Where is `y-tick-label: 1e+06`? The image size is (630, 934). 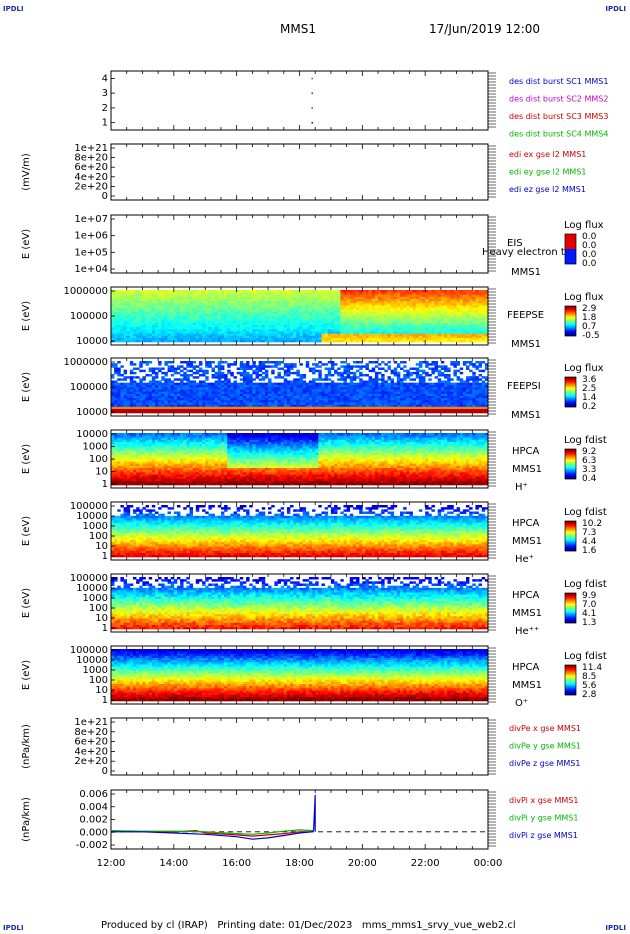
y-tick-label: 1e+06 is located at coordinates (91, 236).